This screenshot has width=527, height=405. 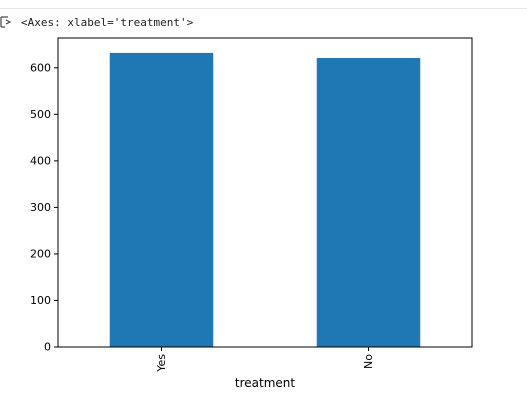 I want to click on x-tick-label: No, so click(x=368, y=361).